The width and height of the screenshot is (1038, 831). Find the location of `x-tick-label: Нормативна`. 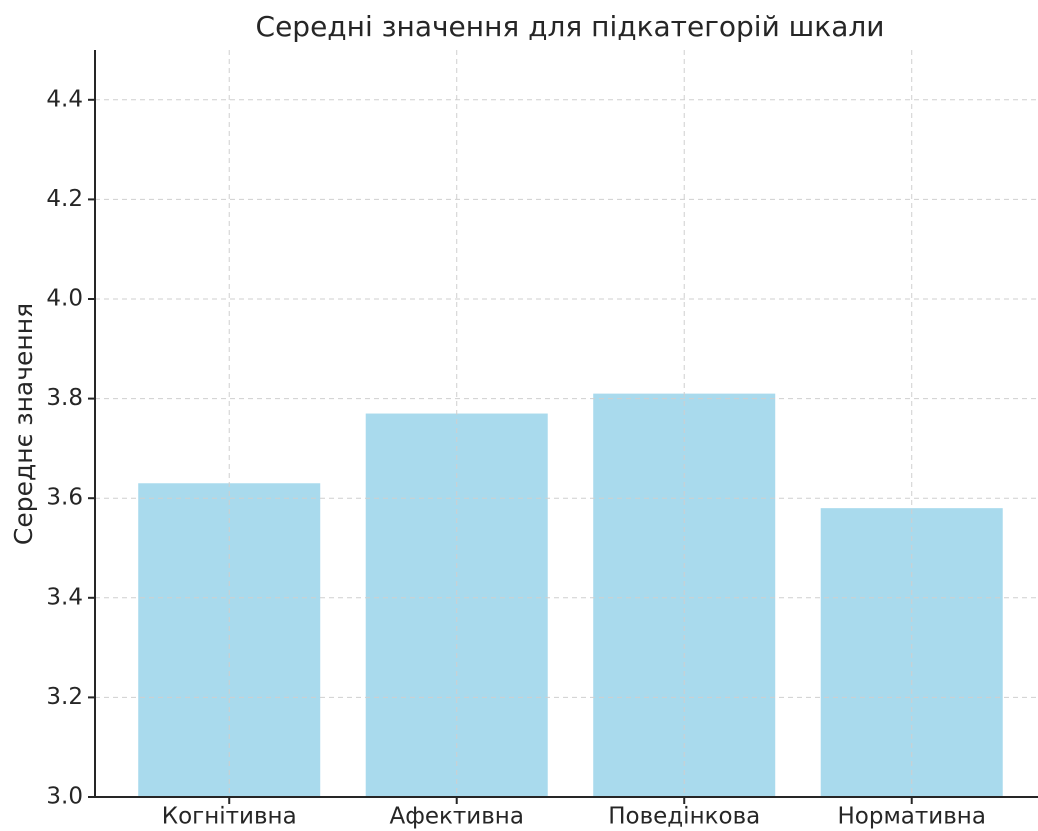

x-tick-label: Нормативна is located at coordinates (911, 817).